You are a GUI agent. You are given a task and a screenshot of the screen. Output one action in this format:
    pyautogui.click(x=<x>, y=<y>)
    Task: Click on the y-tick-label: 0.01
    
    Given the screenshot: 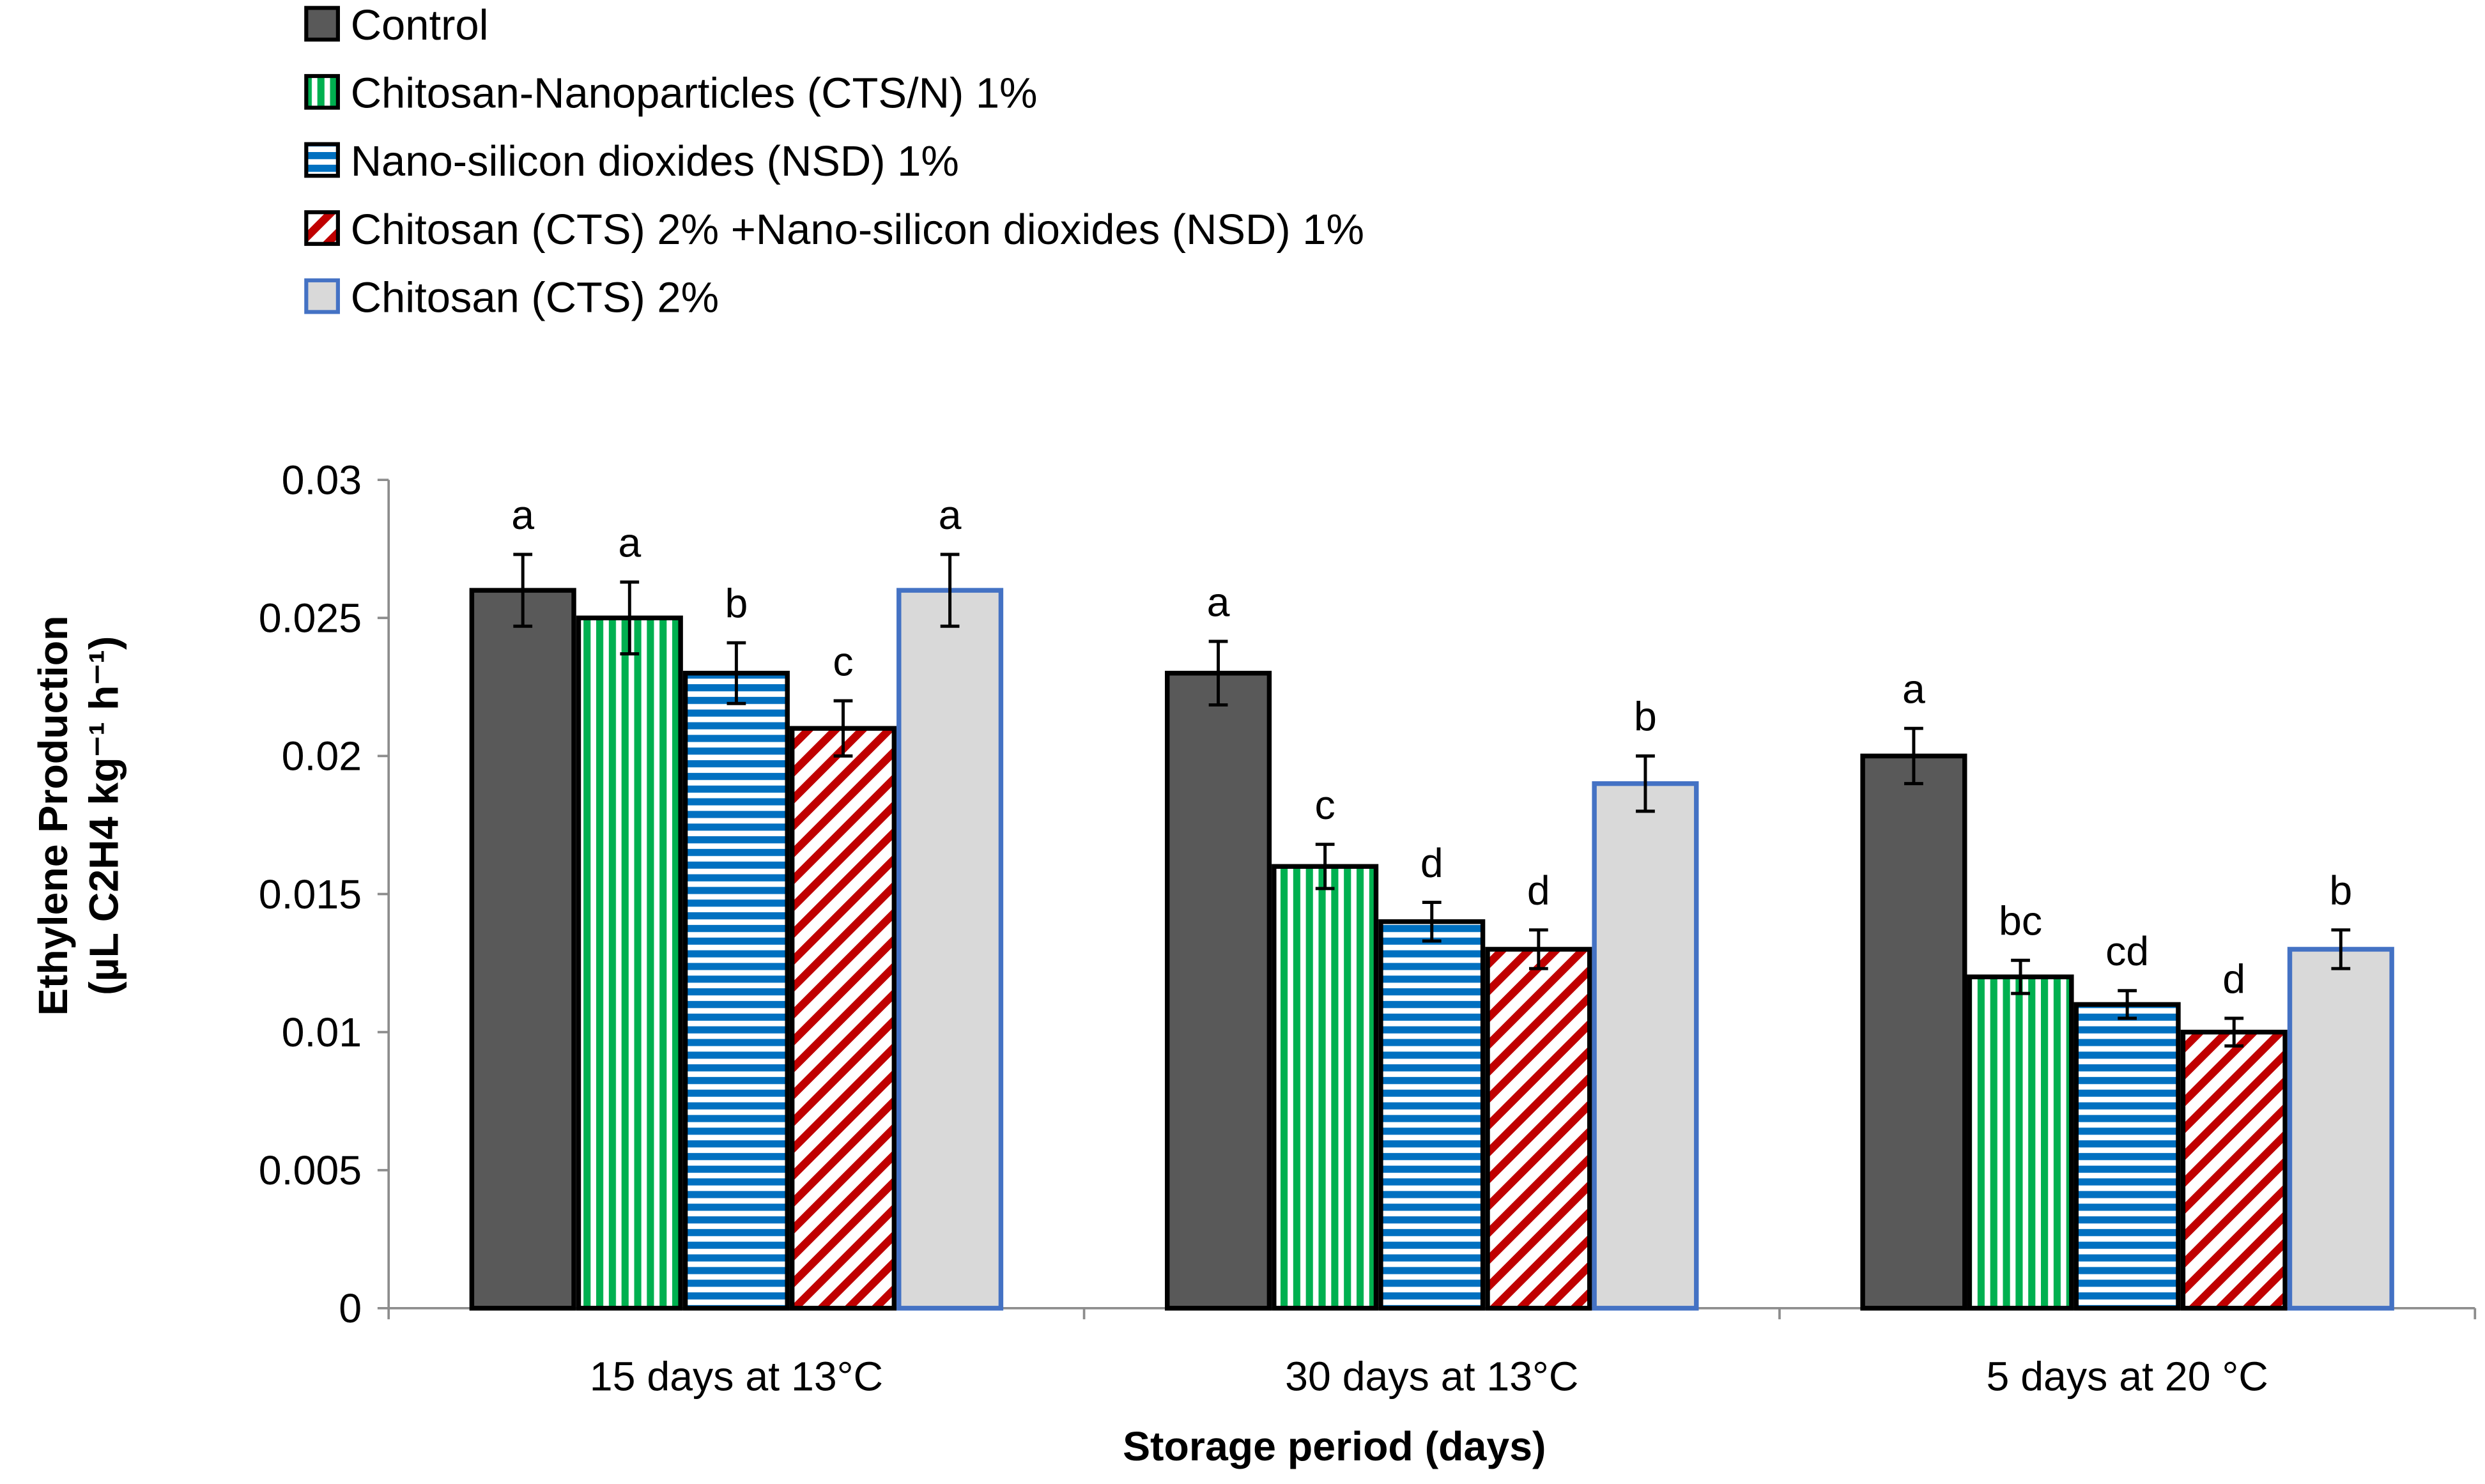 What is the action you would take?
    pyautogui.click(x=322, y=1032)
    